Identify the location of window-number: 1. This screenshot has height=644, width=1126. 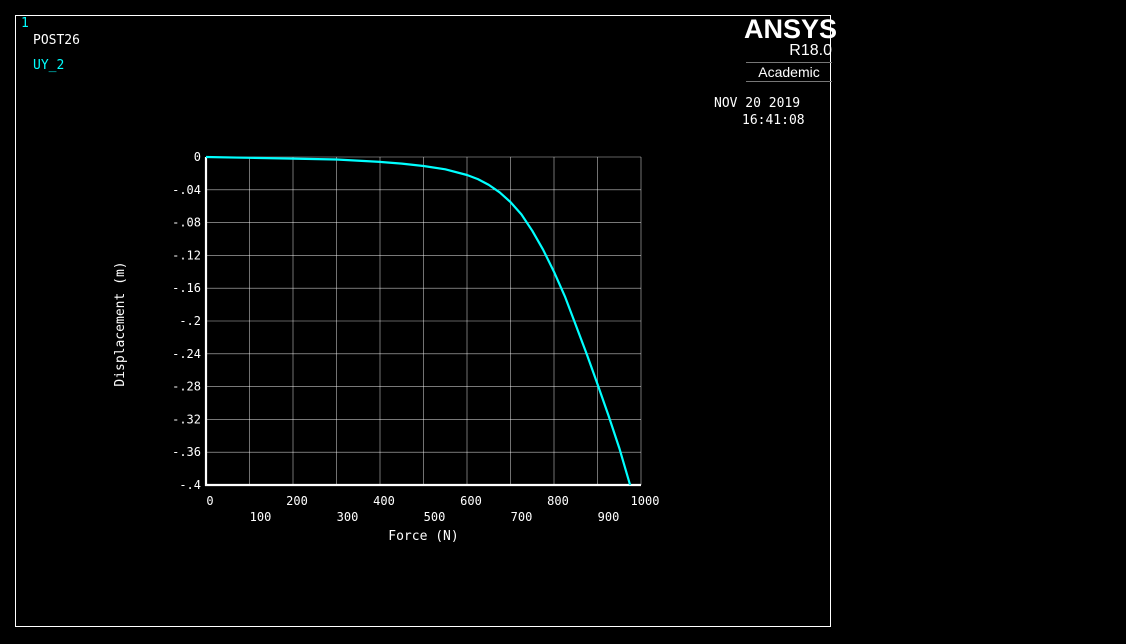
(25, 23).